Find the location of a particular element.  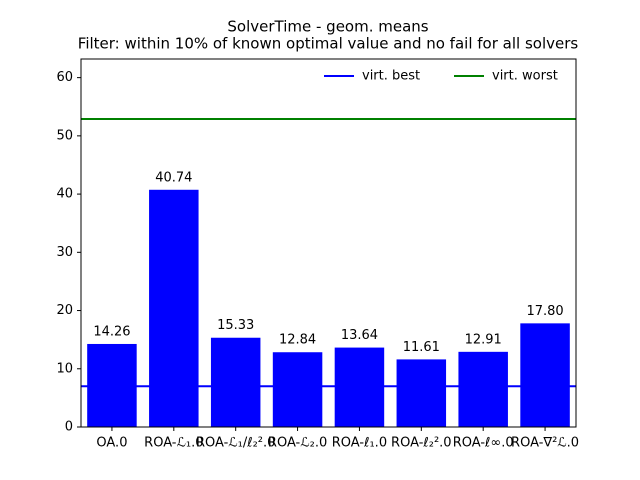

y-tick-label: 60 is located at coordinates (64, 77).